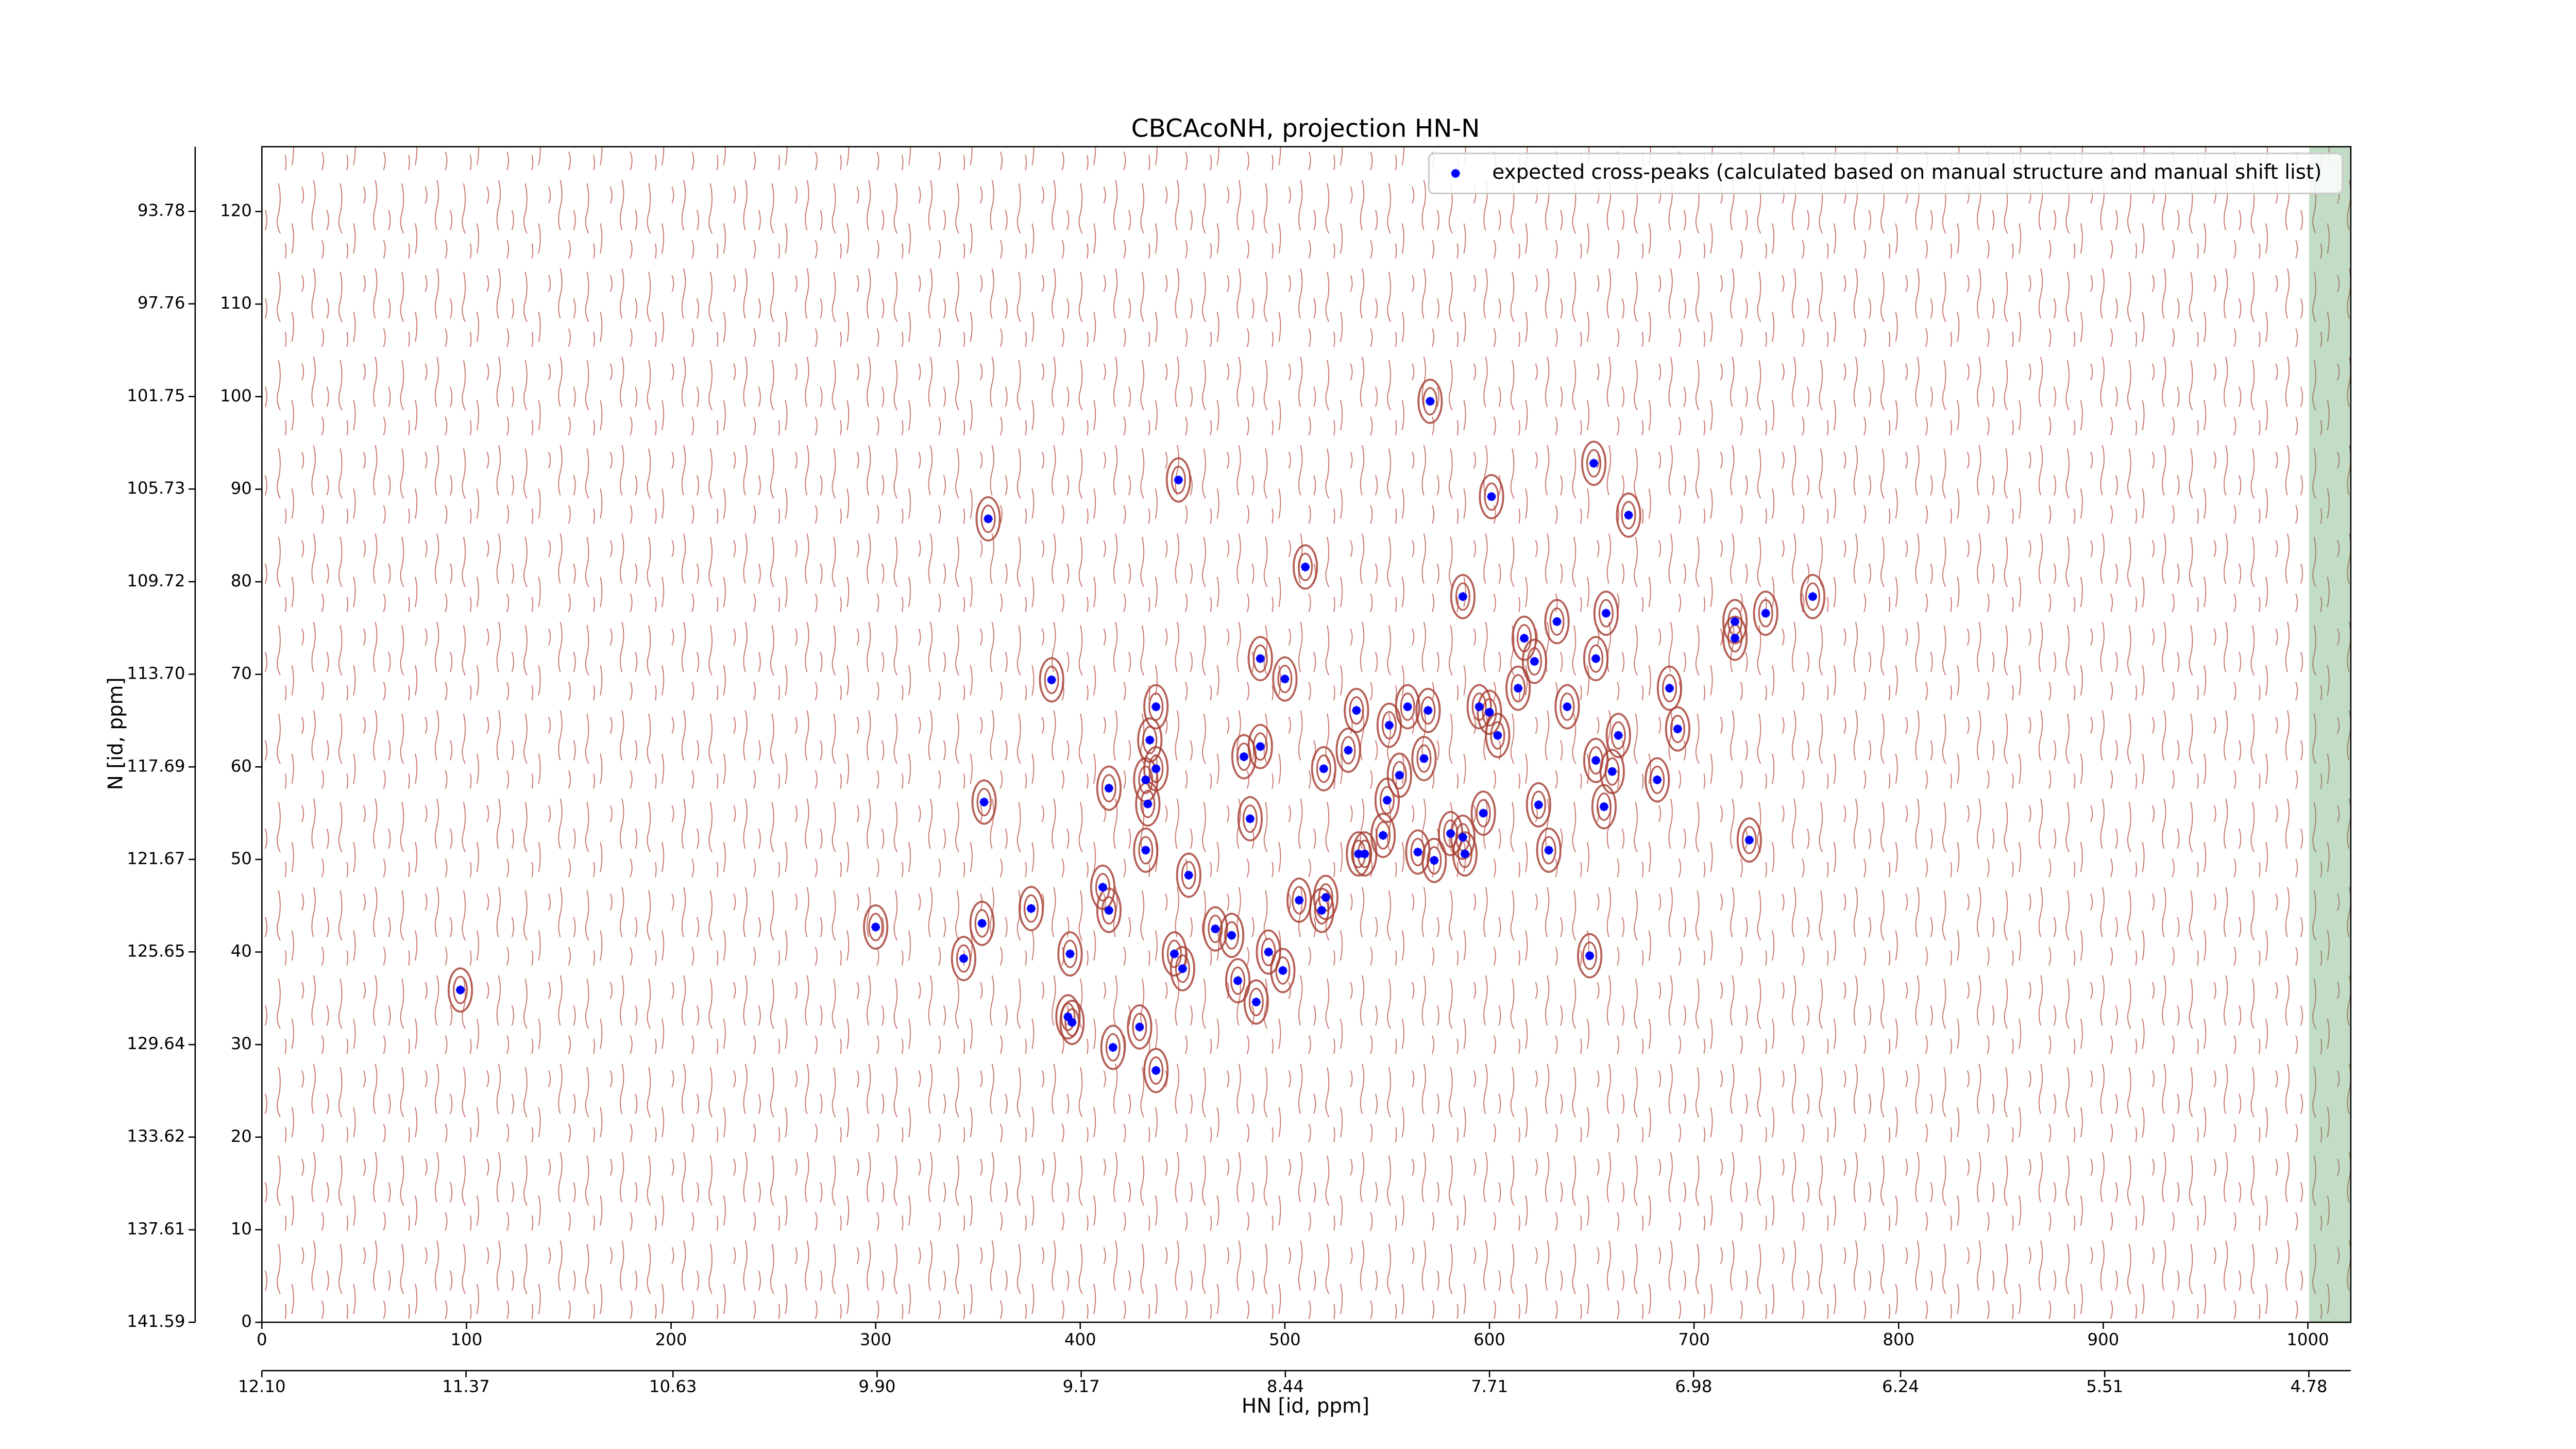 This screenshot has width=2576, height=1449. I want to click on y2-tick-label: 137.61, so click(156, 1229).